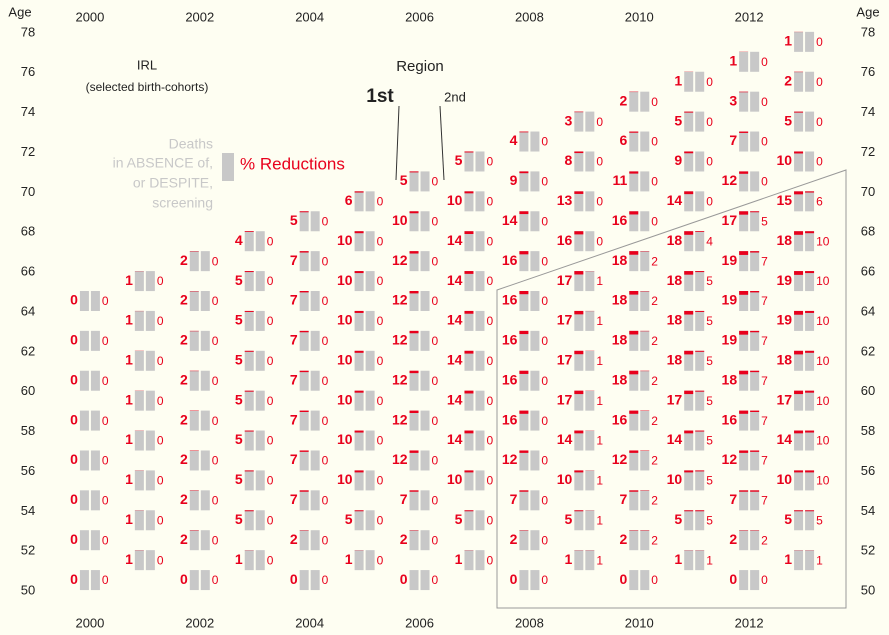 This screenshot has height=635, width=889. What do you see at coordinates (733, 579) in the screenshot?
I see `first-value: 0` at bounding box center [733, 579].